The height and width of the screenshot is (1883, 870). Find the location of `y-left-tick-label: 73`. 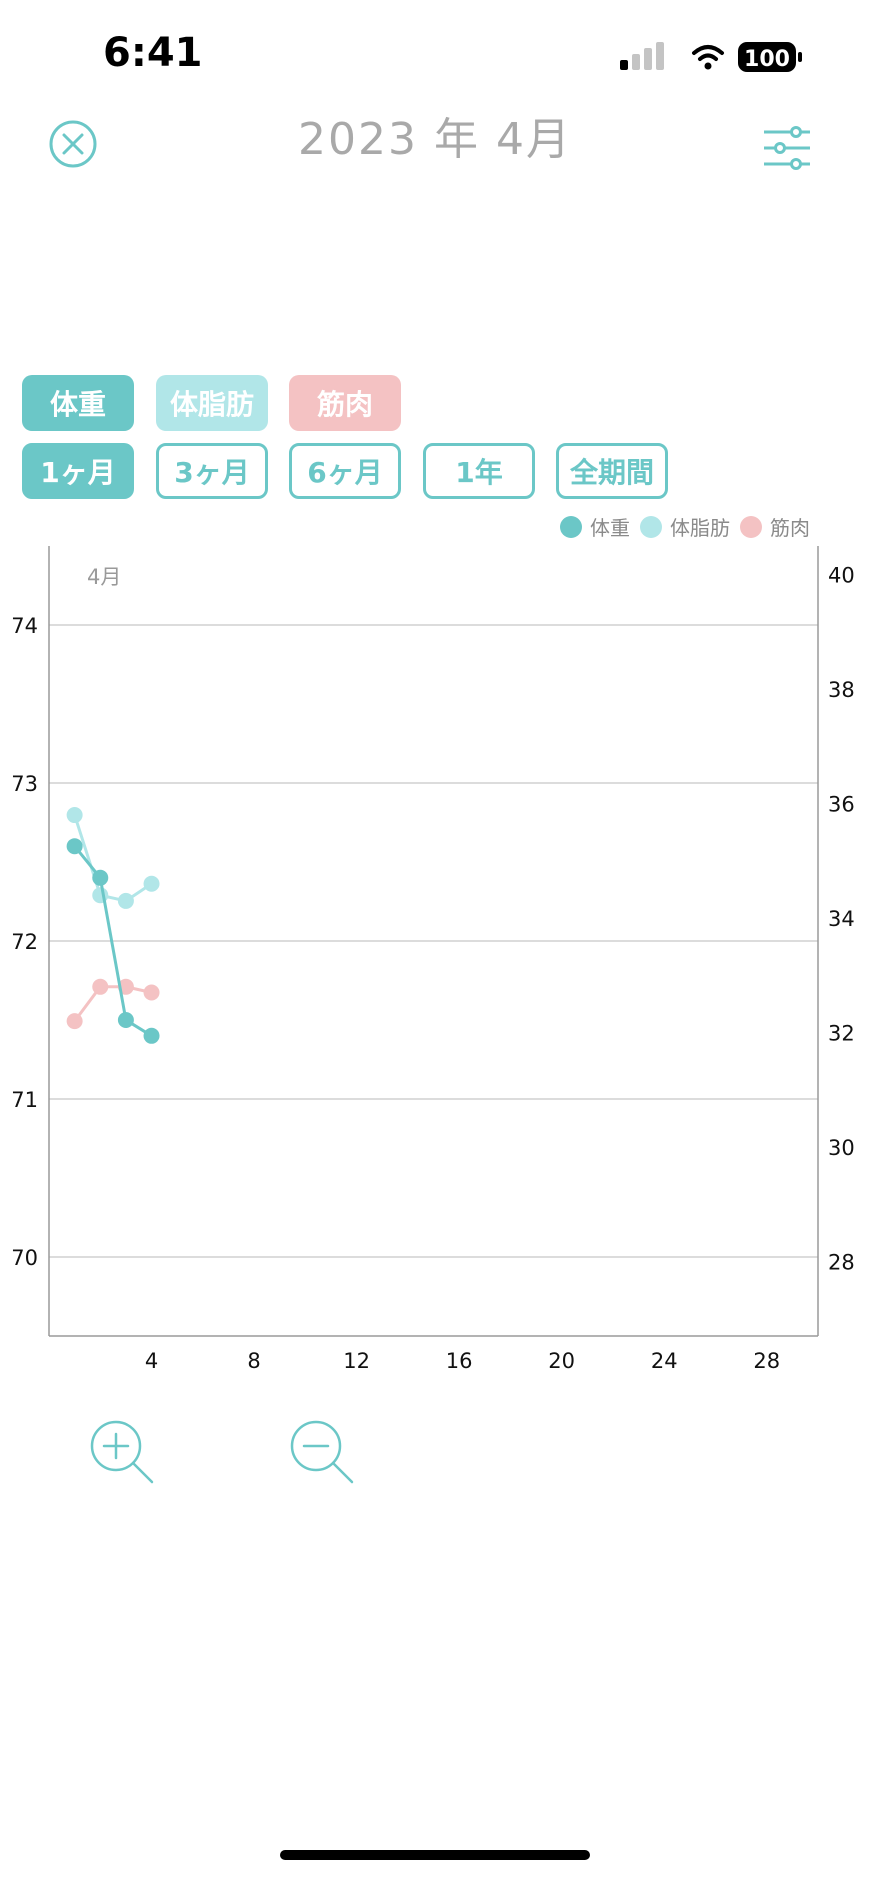

y-left-tick-label: 73 is located at coordinates (24, 784).